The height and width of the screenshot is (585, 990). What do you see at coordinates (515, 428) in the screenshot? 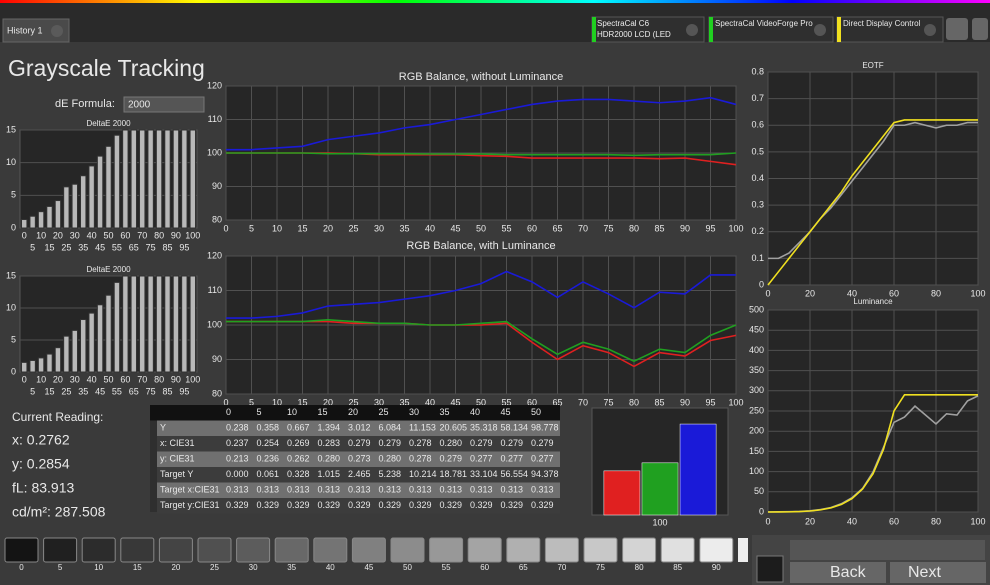
I see `table-cell: 58.134` at bounding box center [515, 428].